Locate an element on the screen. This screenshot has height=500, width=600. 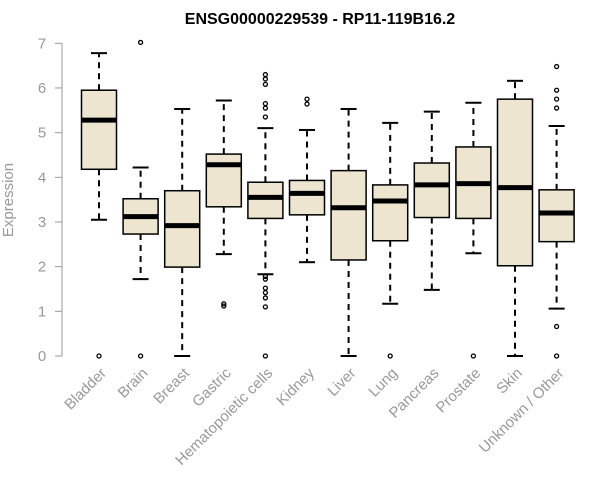
x-tick-label: Skin is located at coordinates (509, 381).